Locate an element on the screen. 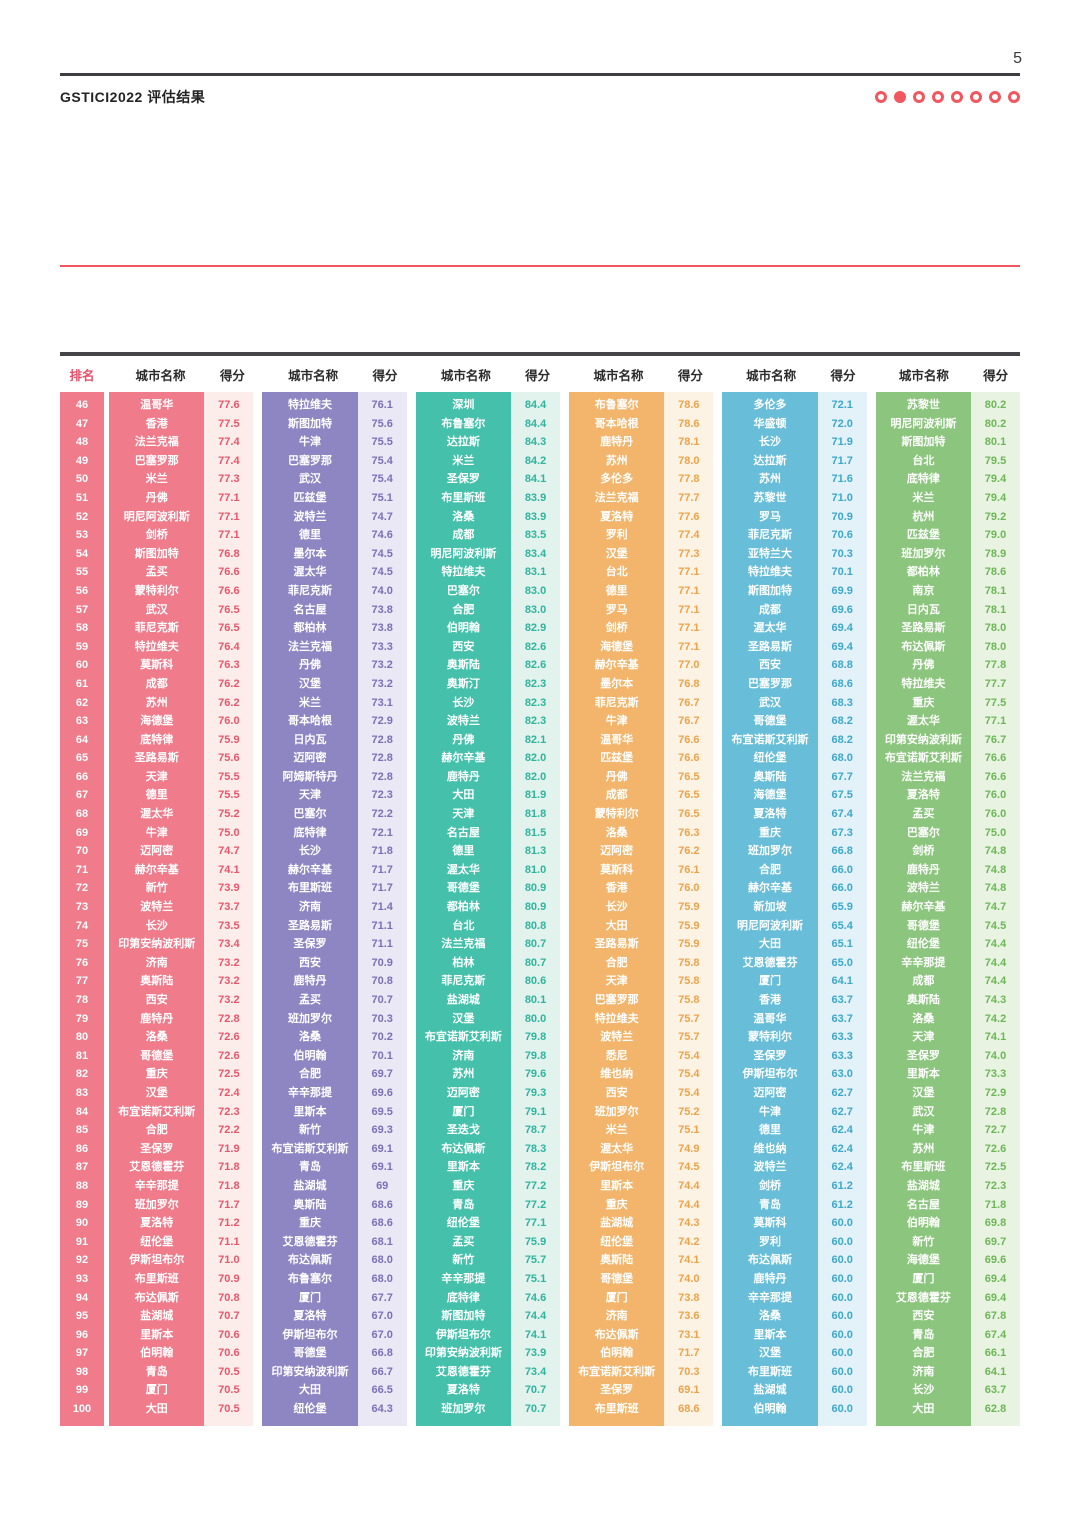 This screenshot has width=1080, height=1527. city-cell: 阿姆斯特丹 is located at coordinates (310, 776).